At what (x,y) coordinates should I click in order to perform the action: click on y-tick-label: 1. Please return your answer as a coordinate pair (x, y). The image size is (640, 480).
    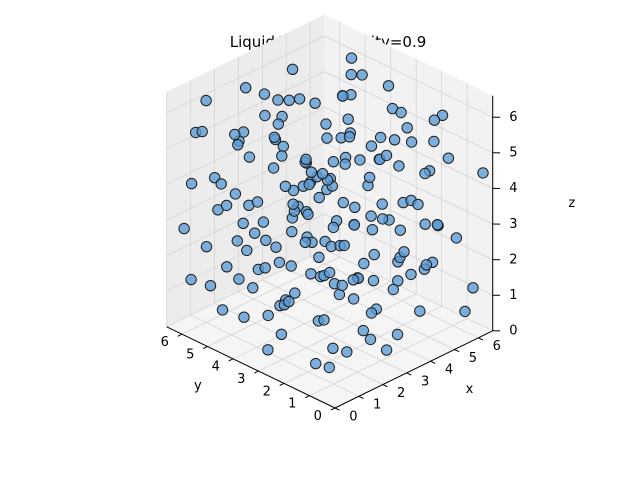
    Looking at the image, I should click on (292, 404).